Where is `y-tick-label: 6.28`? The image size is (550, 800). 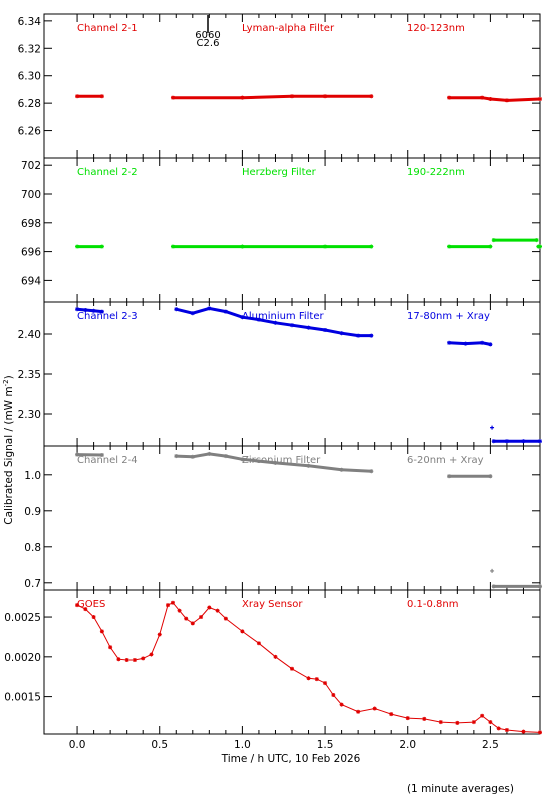
y-tick-label: 6.28 is located at coordinates (29, 104).